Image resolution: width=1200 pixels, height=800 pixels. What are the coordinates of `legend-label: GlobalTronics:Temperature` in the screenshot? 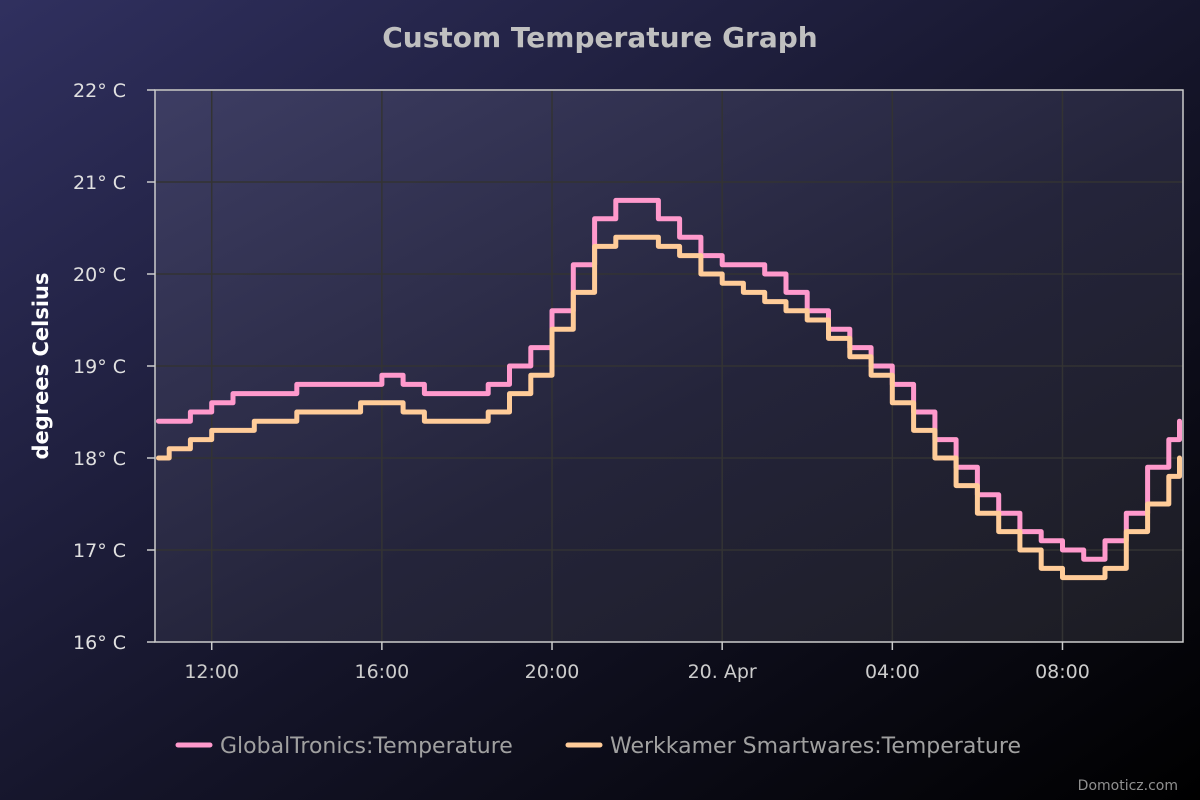 It's located at (366, 746).